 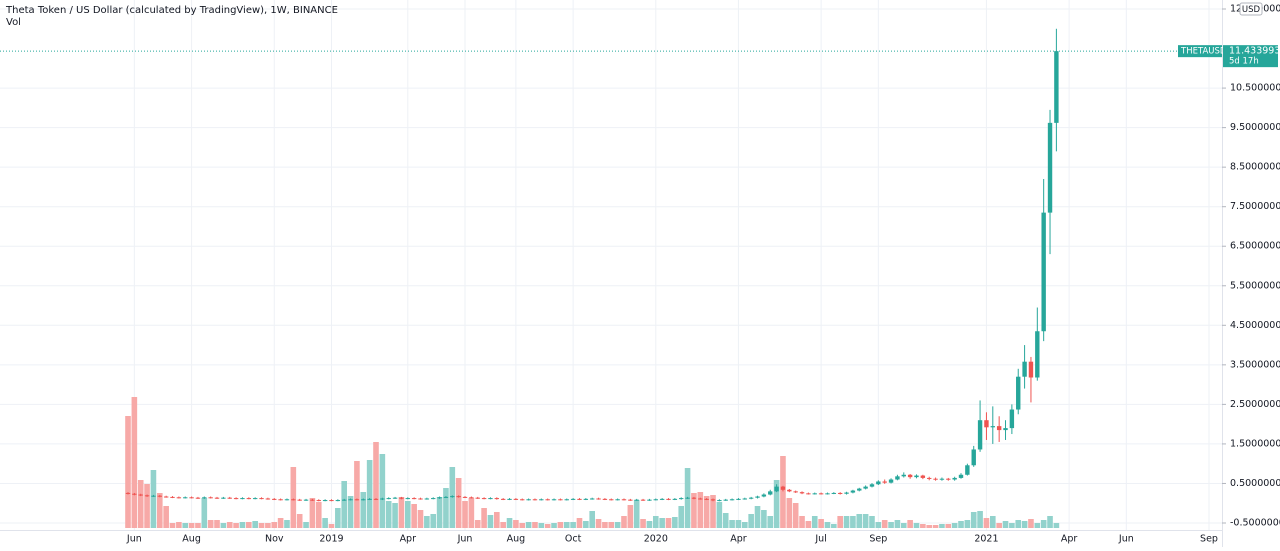 I want to click on x-tick-label: 2019, so click(x=331, y=539).